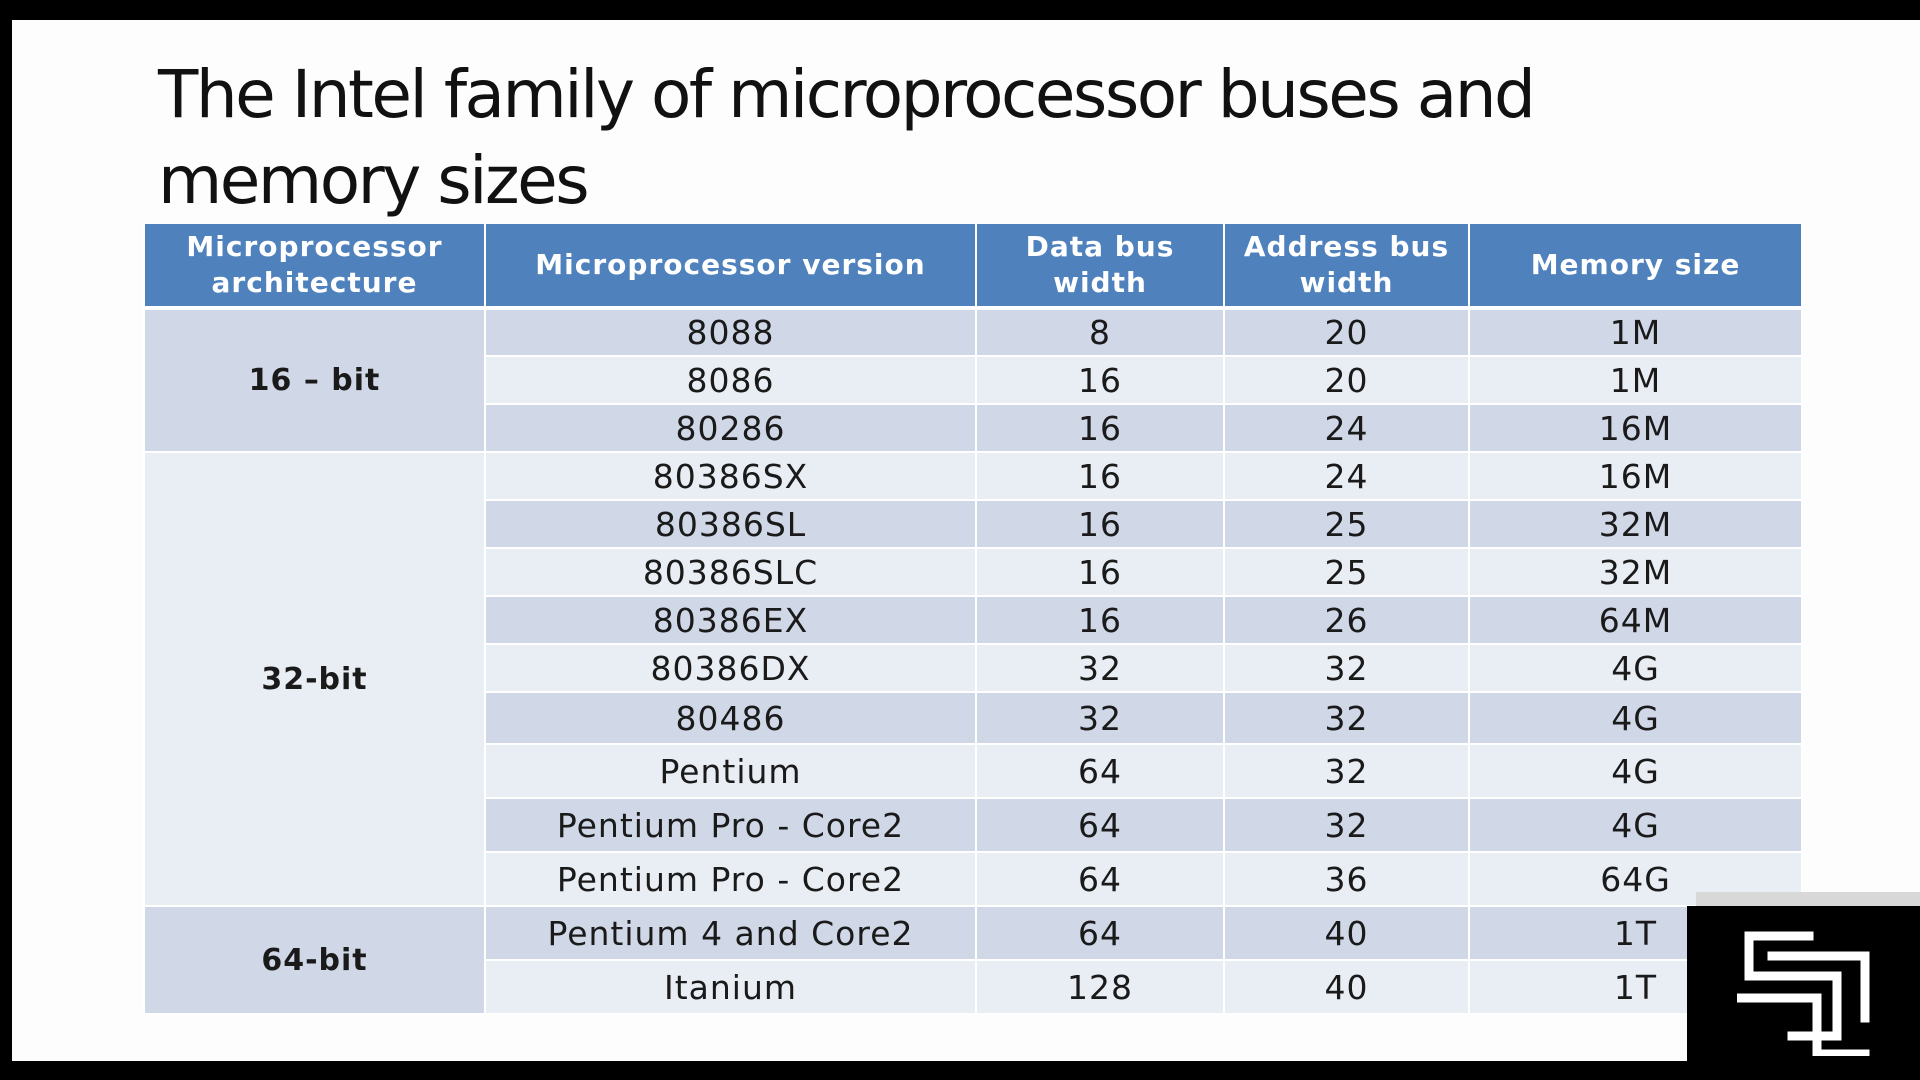 Image resolution: width=1920 pixels, height=1080 pixels. Describe the element at coordinates (730, 718) in the screenshot. I see `version-cell: 80486` at that location.